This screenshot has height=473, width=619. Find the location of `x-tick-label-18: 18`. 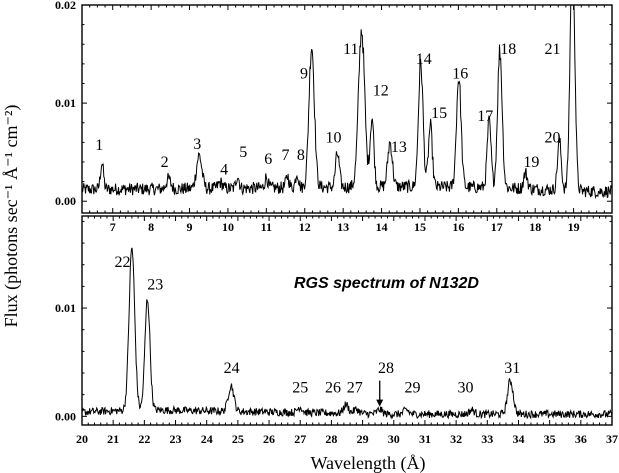

x-tick-label-18: 18 is located at coordinates (535, 227).